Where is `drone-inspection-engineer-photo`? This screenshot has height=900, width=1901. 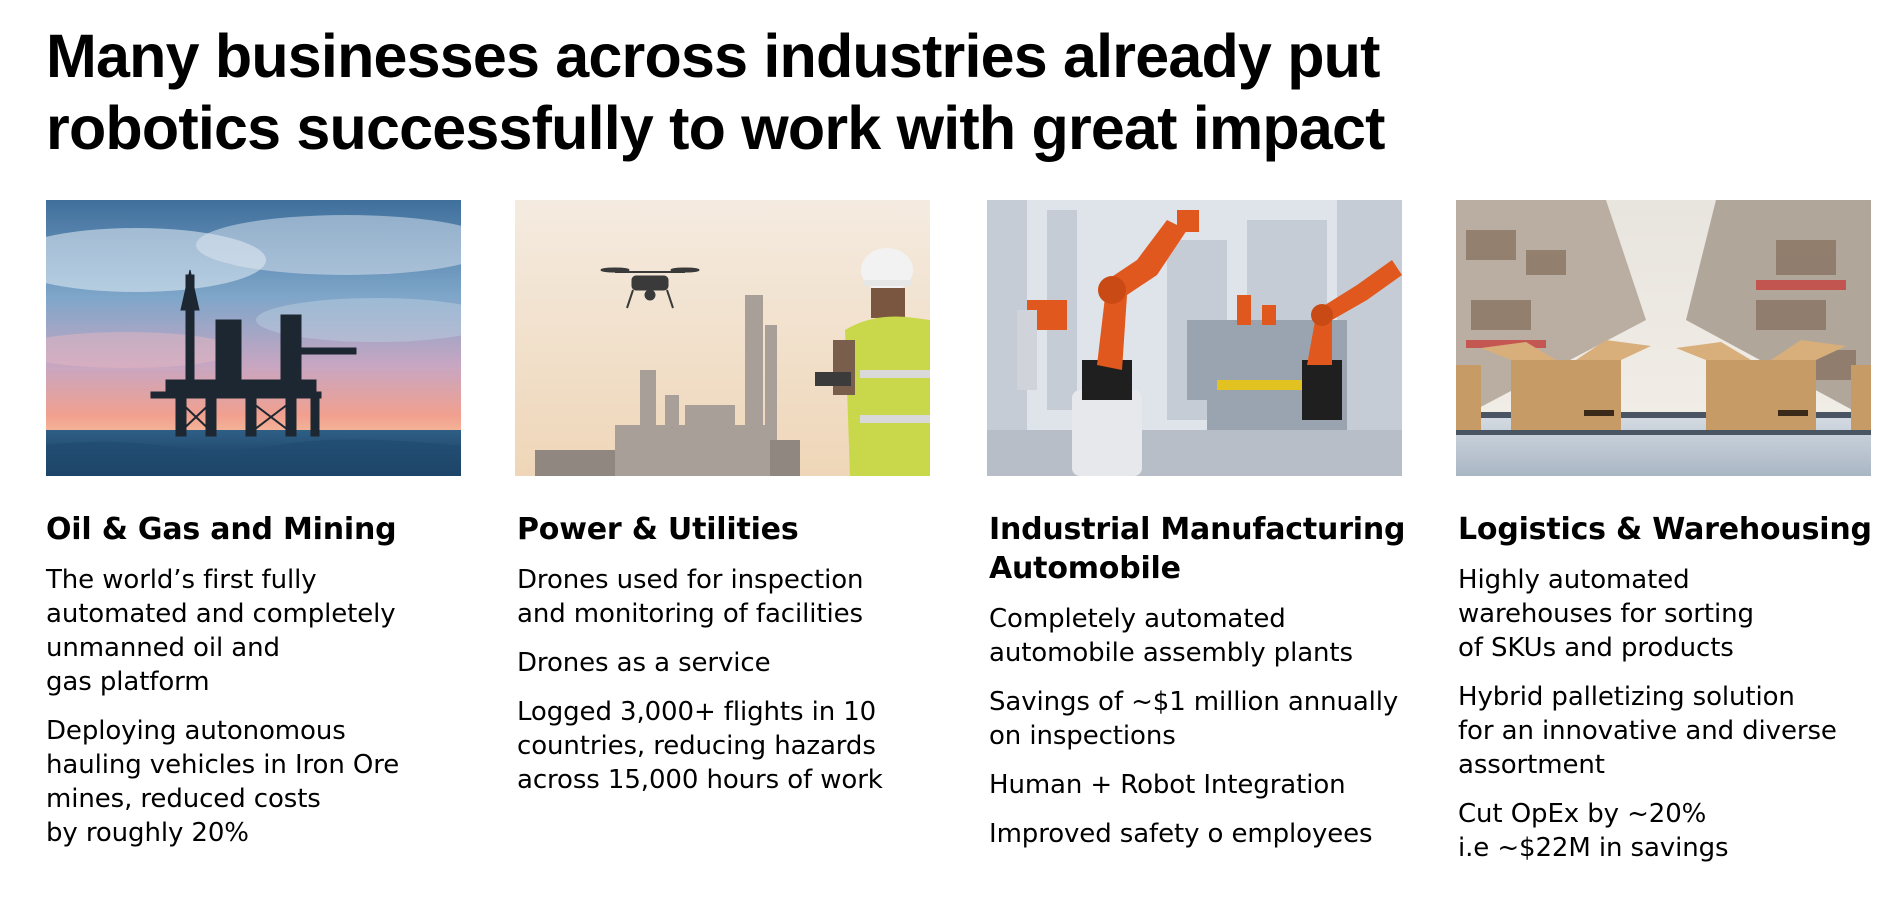
drone-inspection-engineer-photo is located at coordinates (722, 338).